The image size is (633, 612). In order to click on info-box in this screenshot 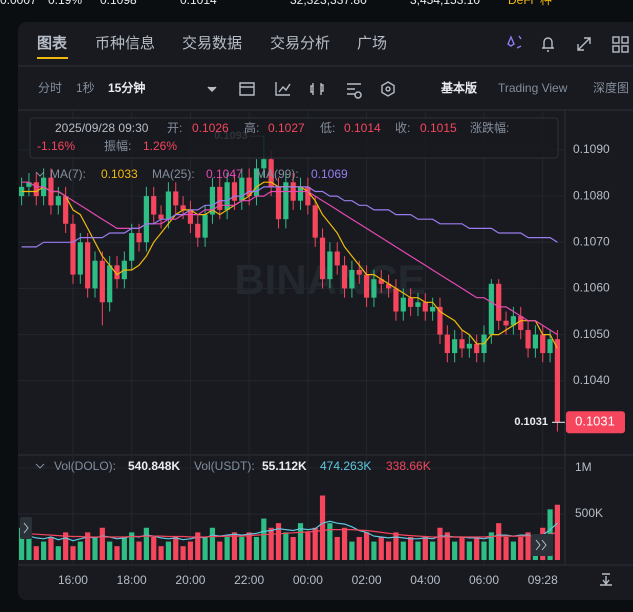, I will do `click(294, 138)`.